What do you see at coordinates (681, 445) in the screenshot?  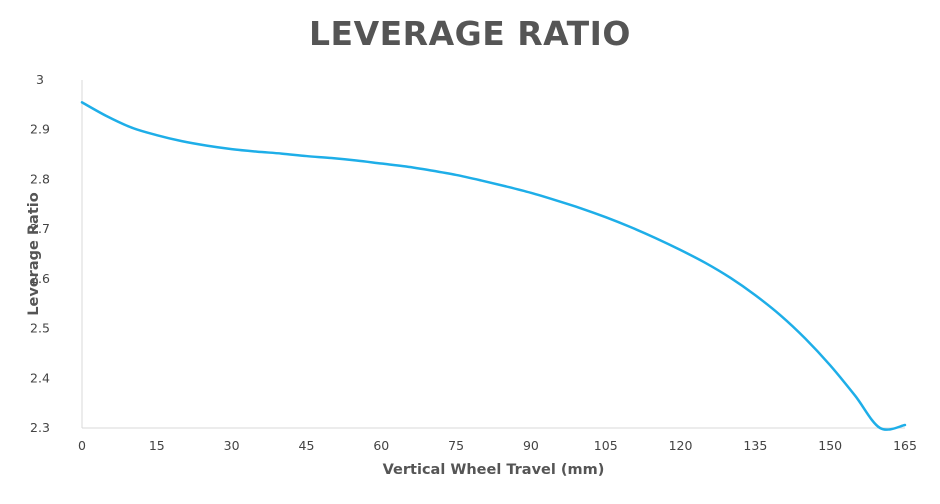 I see `x-tick-label: 120` at bounding box center [681, 445].